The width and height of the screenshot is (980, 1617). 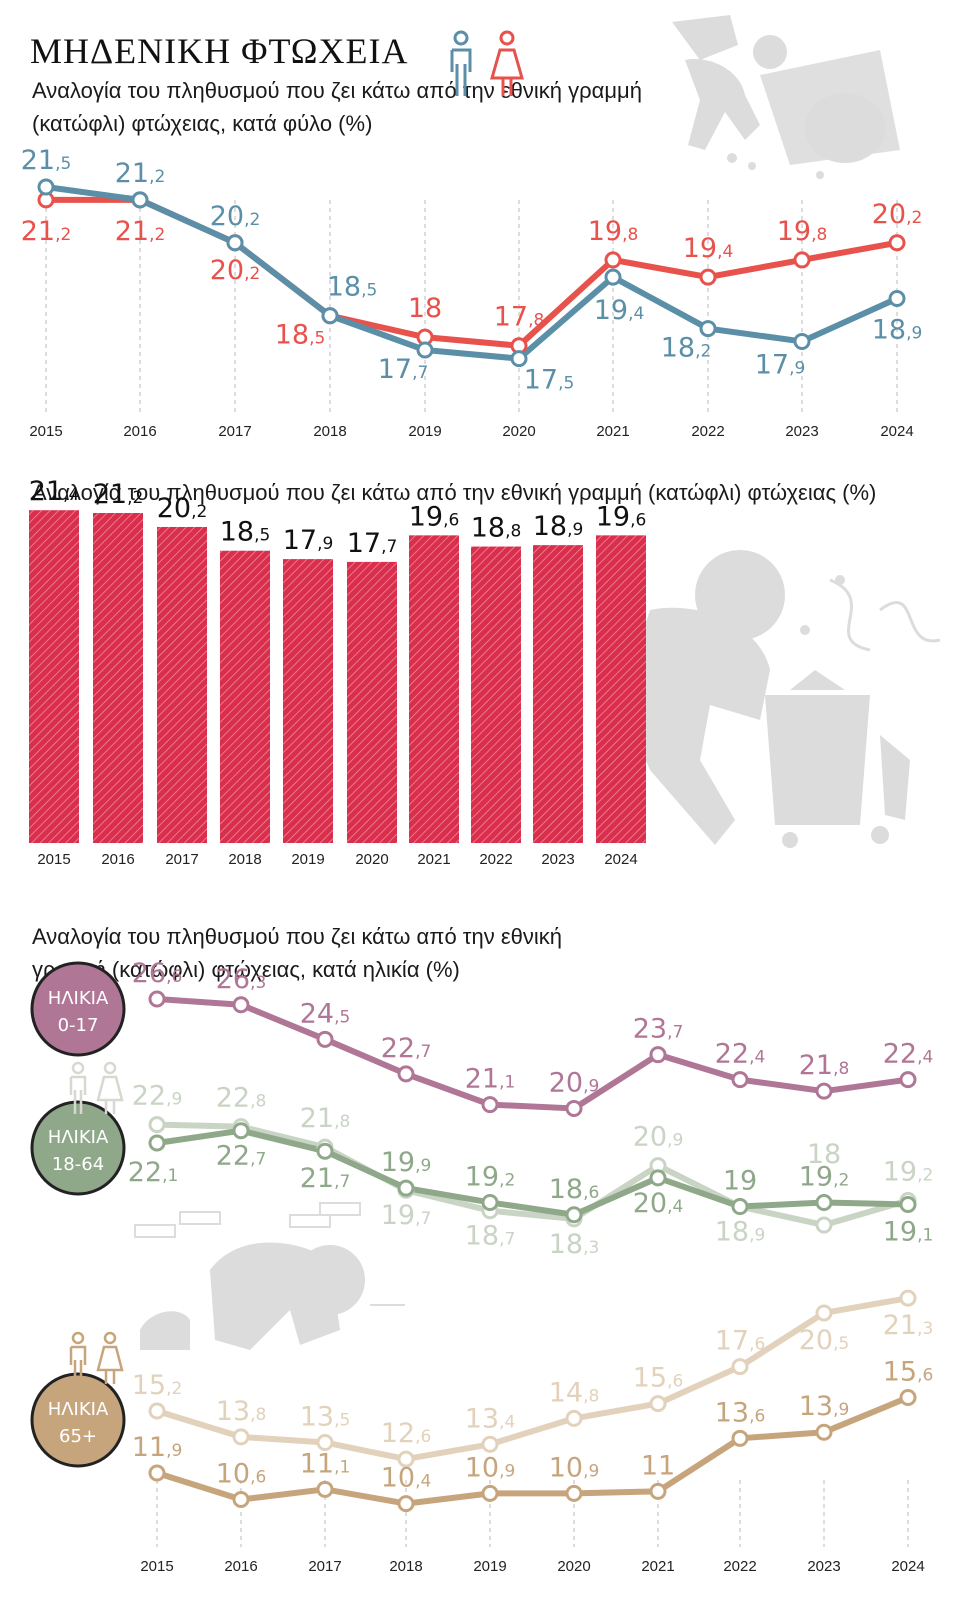 I want to click on age-18-64-data-label-light: 18,9, so click(x=740, y=1232).